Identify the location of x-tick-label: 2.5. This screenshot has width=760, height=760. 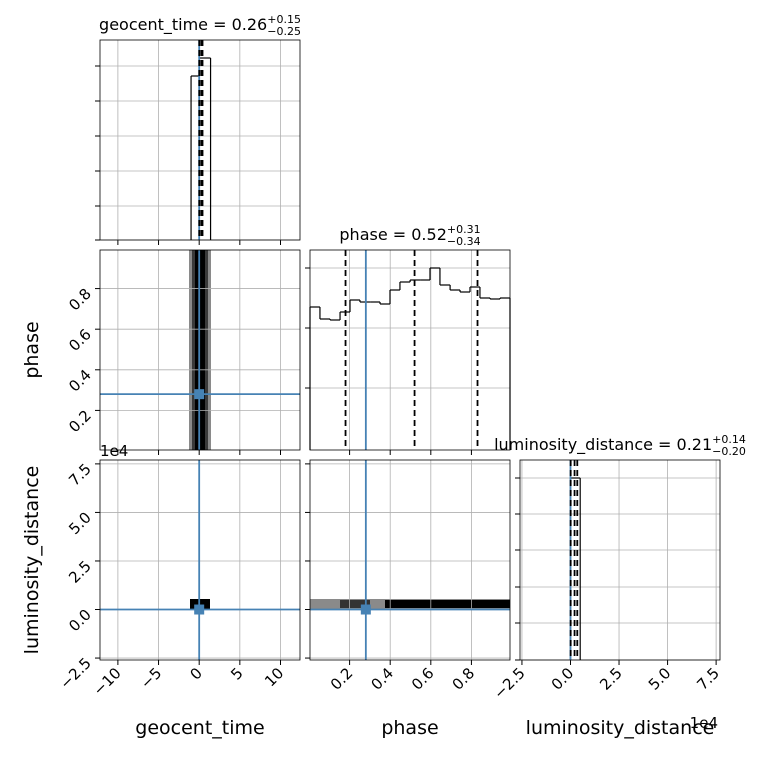
(611, 679).